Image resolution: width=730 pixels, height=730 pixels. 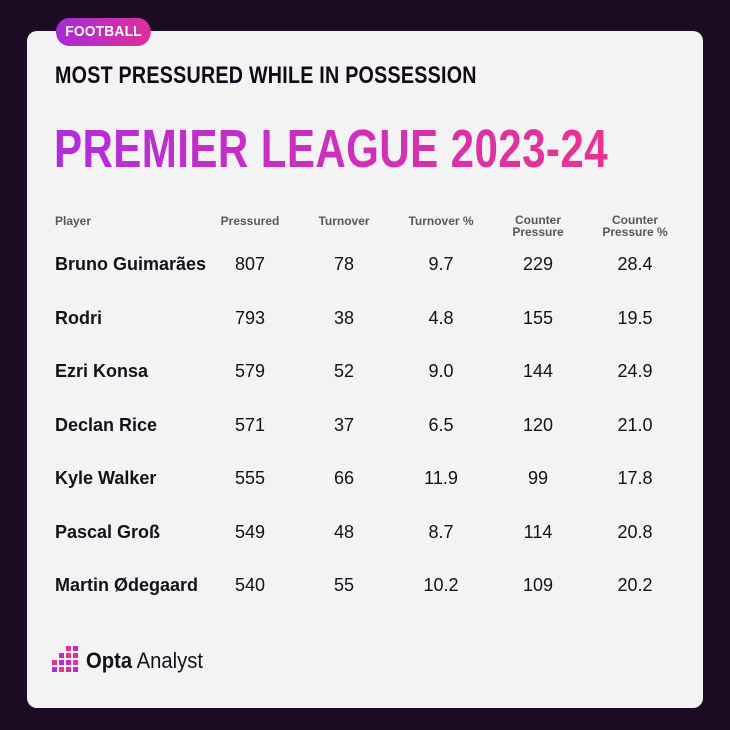 What do you see at coordinates (441, 371) in the screenshot?
I see `stat-value: 9.0` at bounding box center [441, 371].